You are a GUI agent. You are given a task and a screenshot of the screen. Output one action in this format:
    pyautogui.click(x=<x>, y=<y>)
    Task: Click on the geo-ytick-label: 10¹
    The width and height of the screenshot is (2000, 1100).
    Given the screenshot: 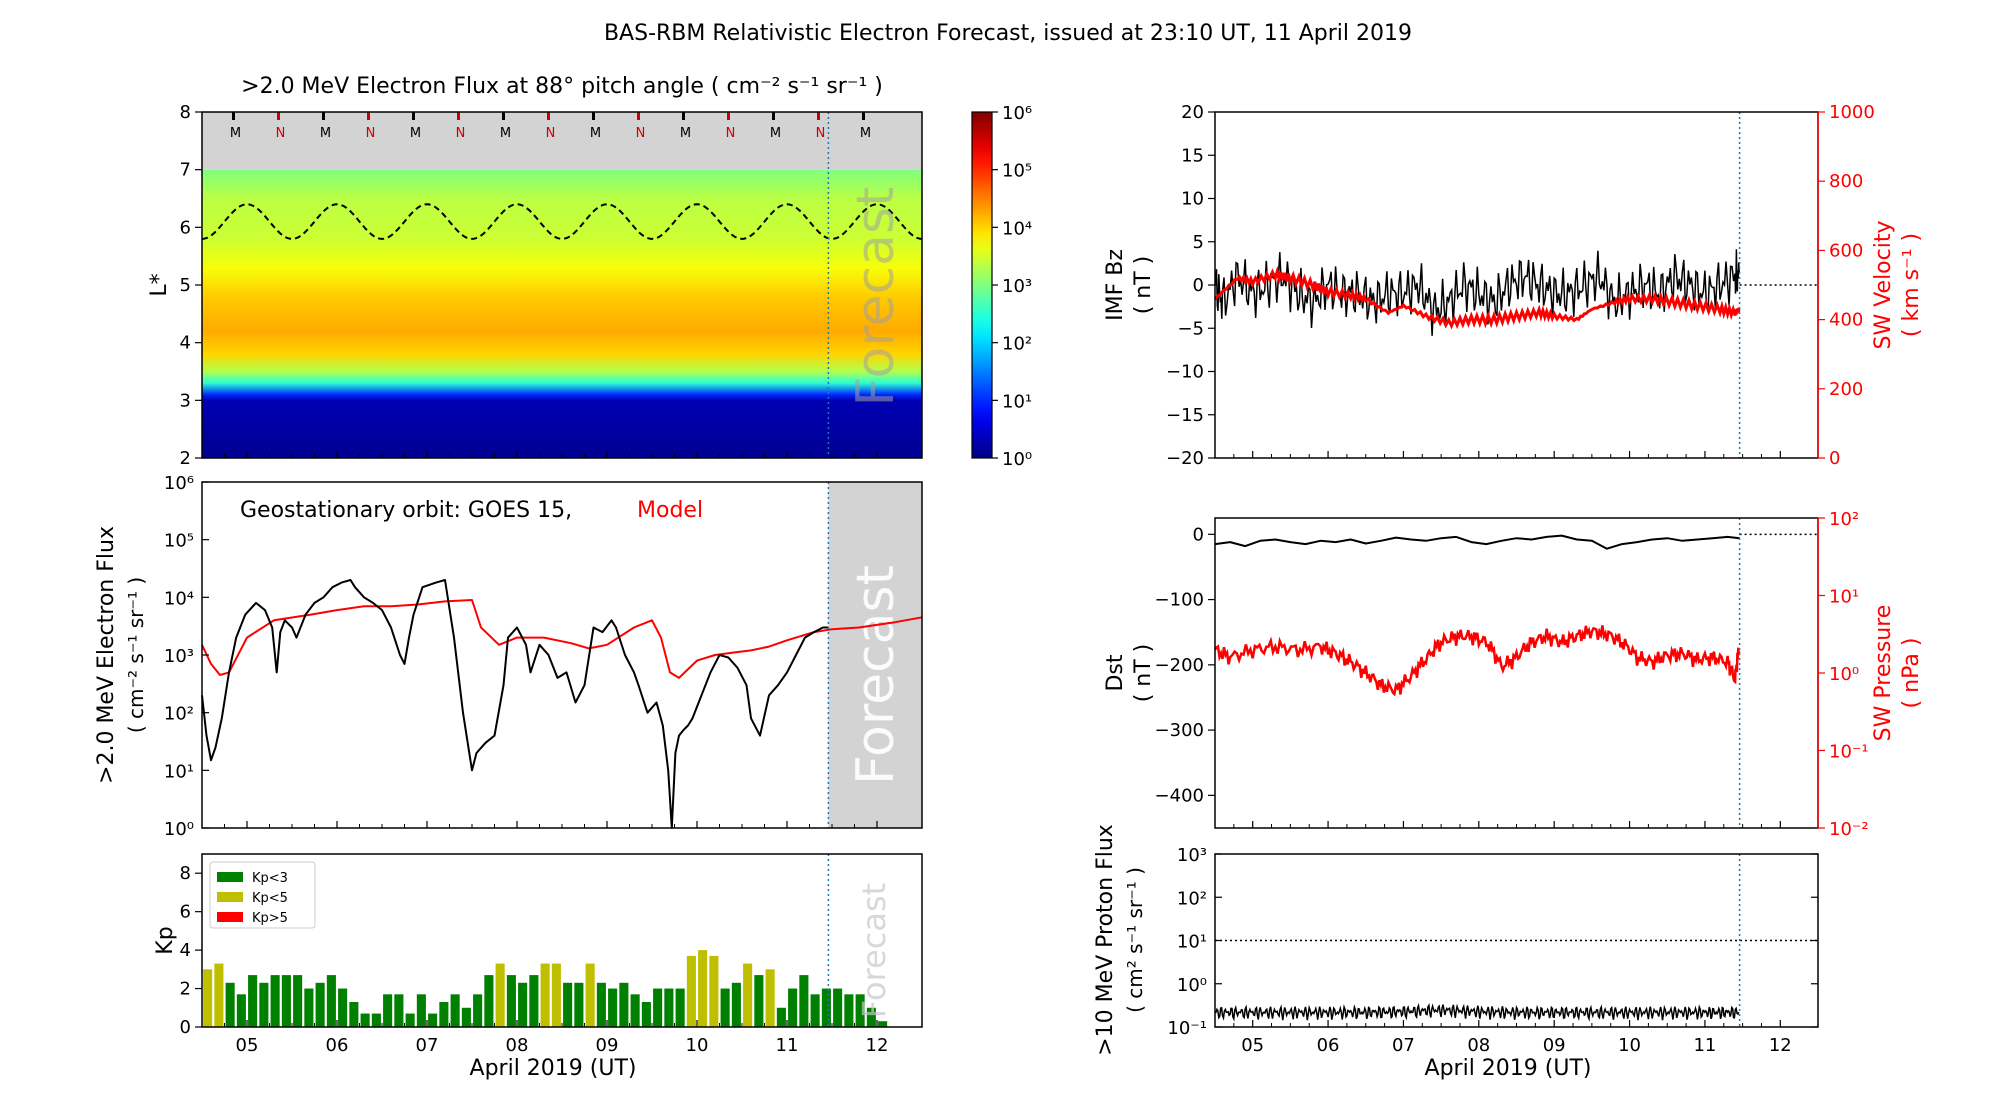 What is the action you would take?
    pyautogui.click(x=179, y=771)
    